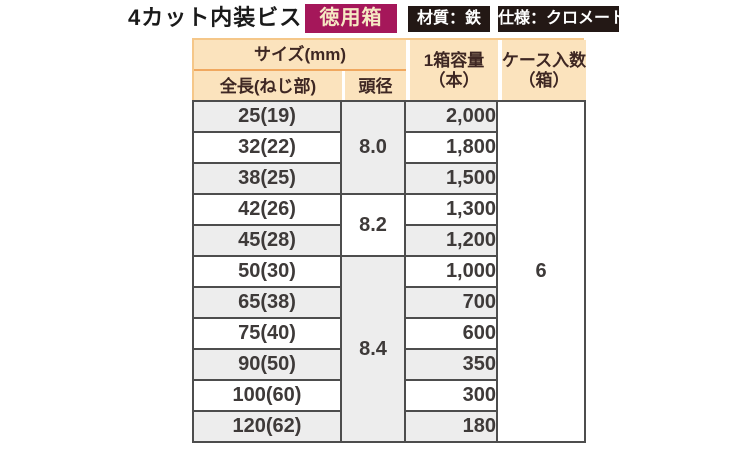 This screenshot has height=450, width=750. I want to click on col-header-box-capacity: 1箱容量 （本）, so click(452, 71).